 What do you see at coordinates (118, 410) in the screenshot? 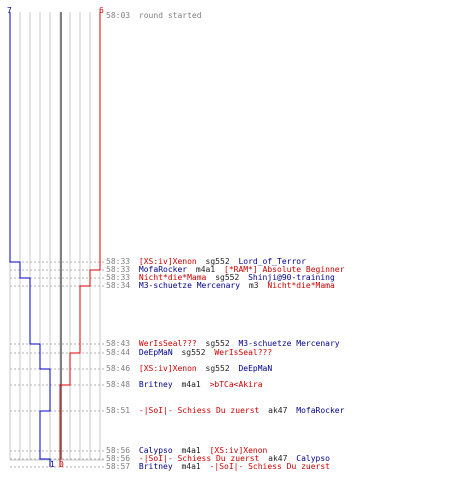
I see `event-time: 58:51` at bounding box center [118, 410].